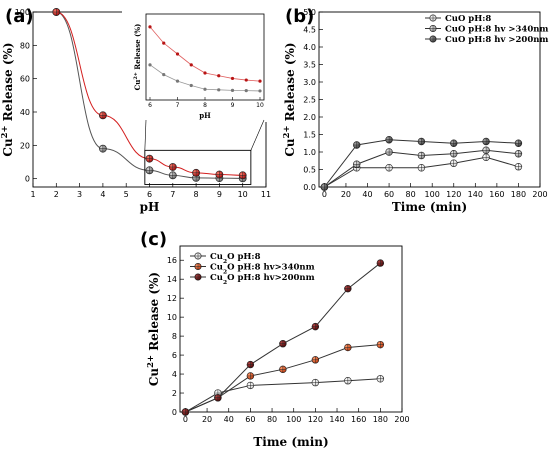 The image size is (550, 454). What do you see at coordinates (25, 45) in the screenshot?
I see `y-tick-label: 80` at bounding box center [25, 45].